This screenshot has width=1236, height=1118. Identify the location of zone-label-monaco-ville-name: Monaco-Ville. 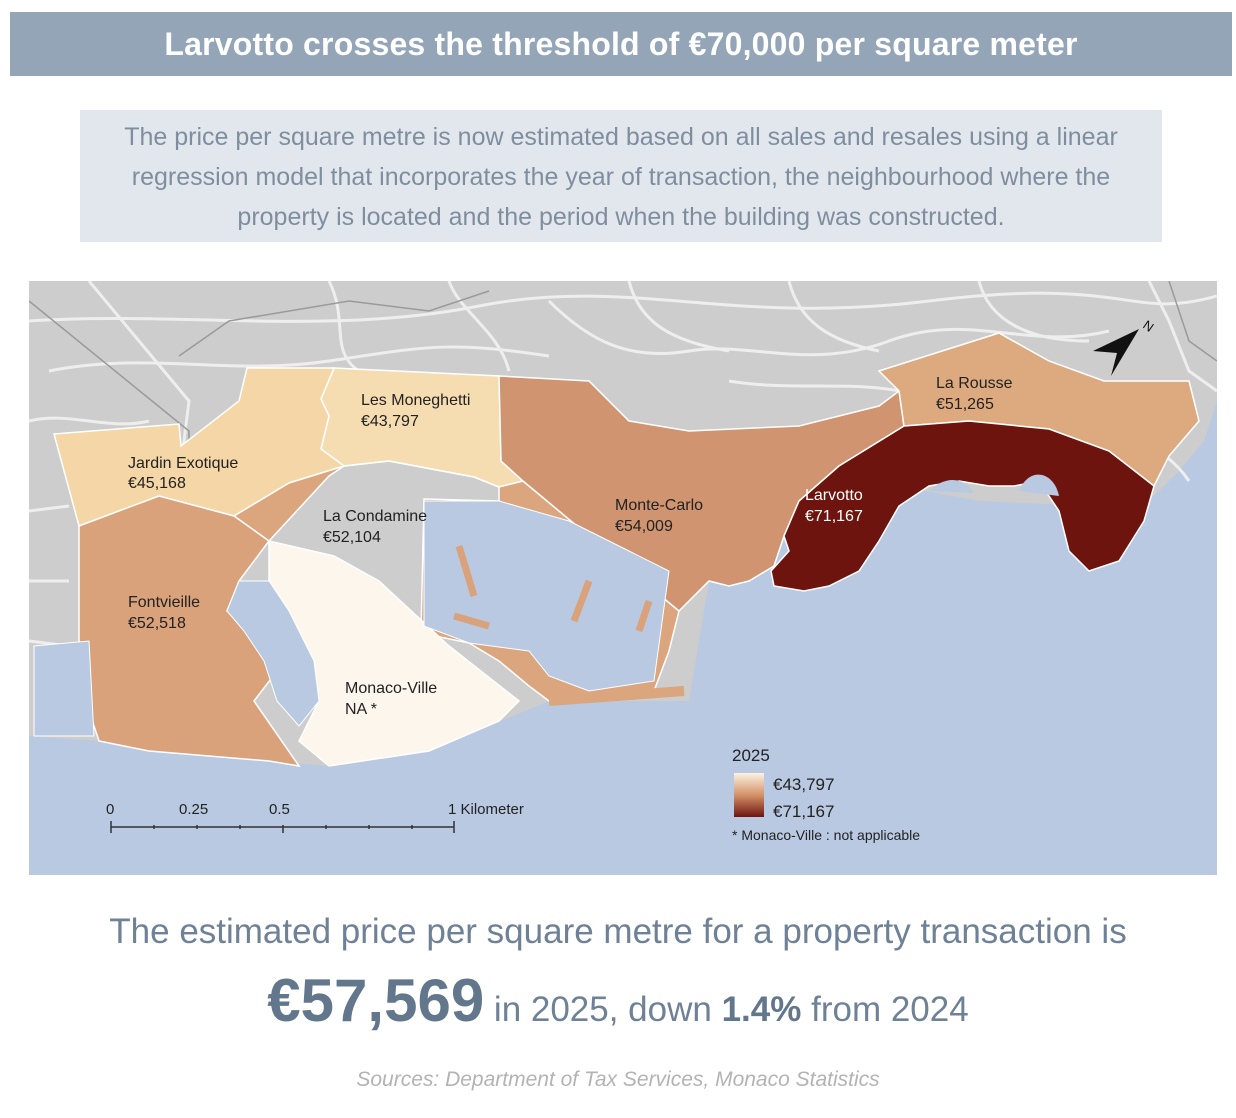
(391, 688).